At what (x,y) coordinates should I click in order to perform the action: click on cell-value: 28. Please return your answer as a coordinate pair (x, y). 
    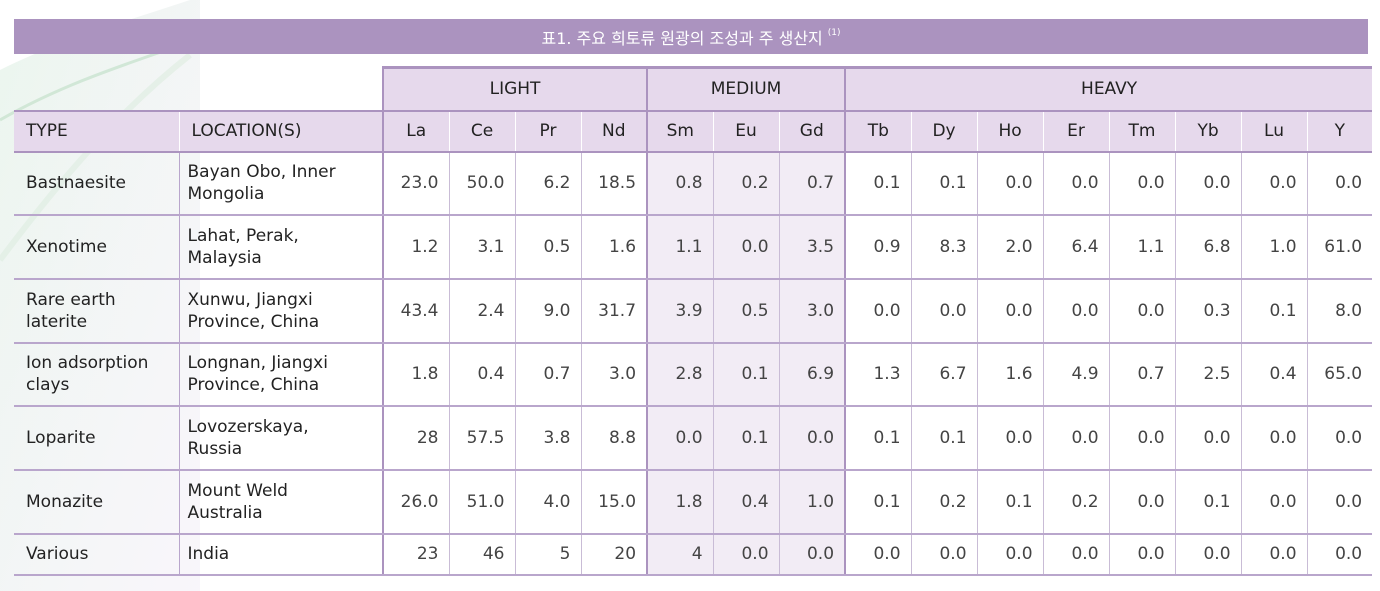
    Looking at the image, I should click on (415, 438).